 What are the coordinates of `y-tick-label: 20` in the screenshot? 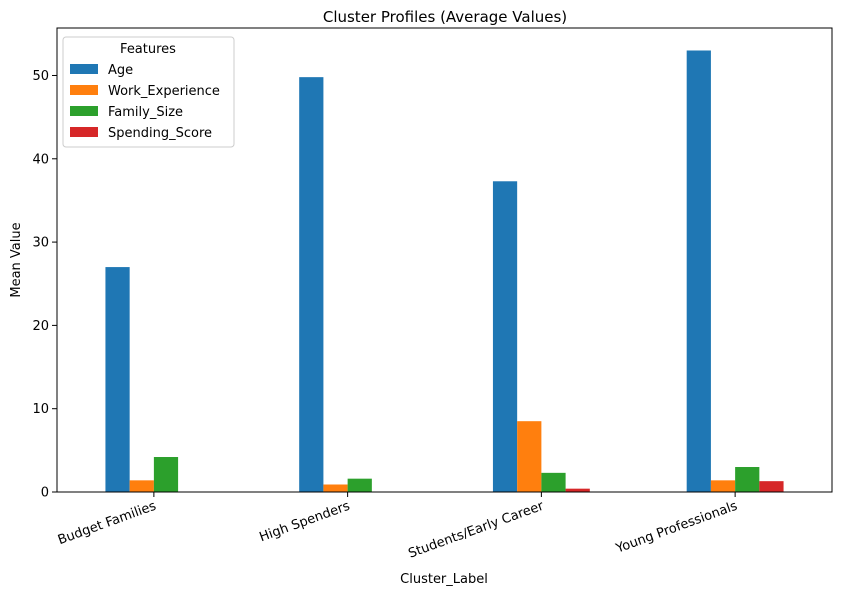 It's located at (40, 326).